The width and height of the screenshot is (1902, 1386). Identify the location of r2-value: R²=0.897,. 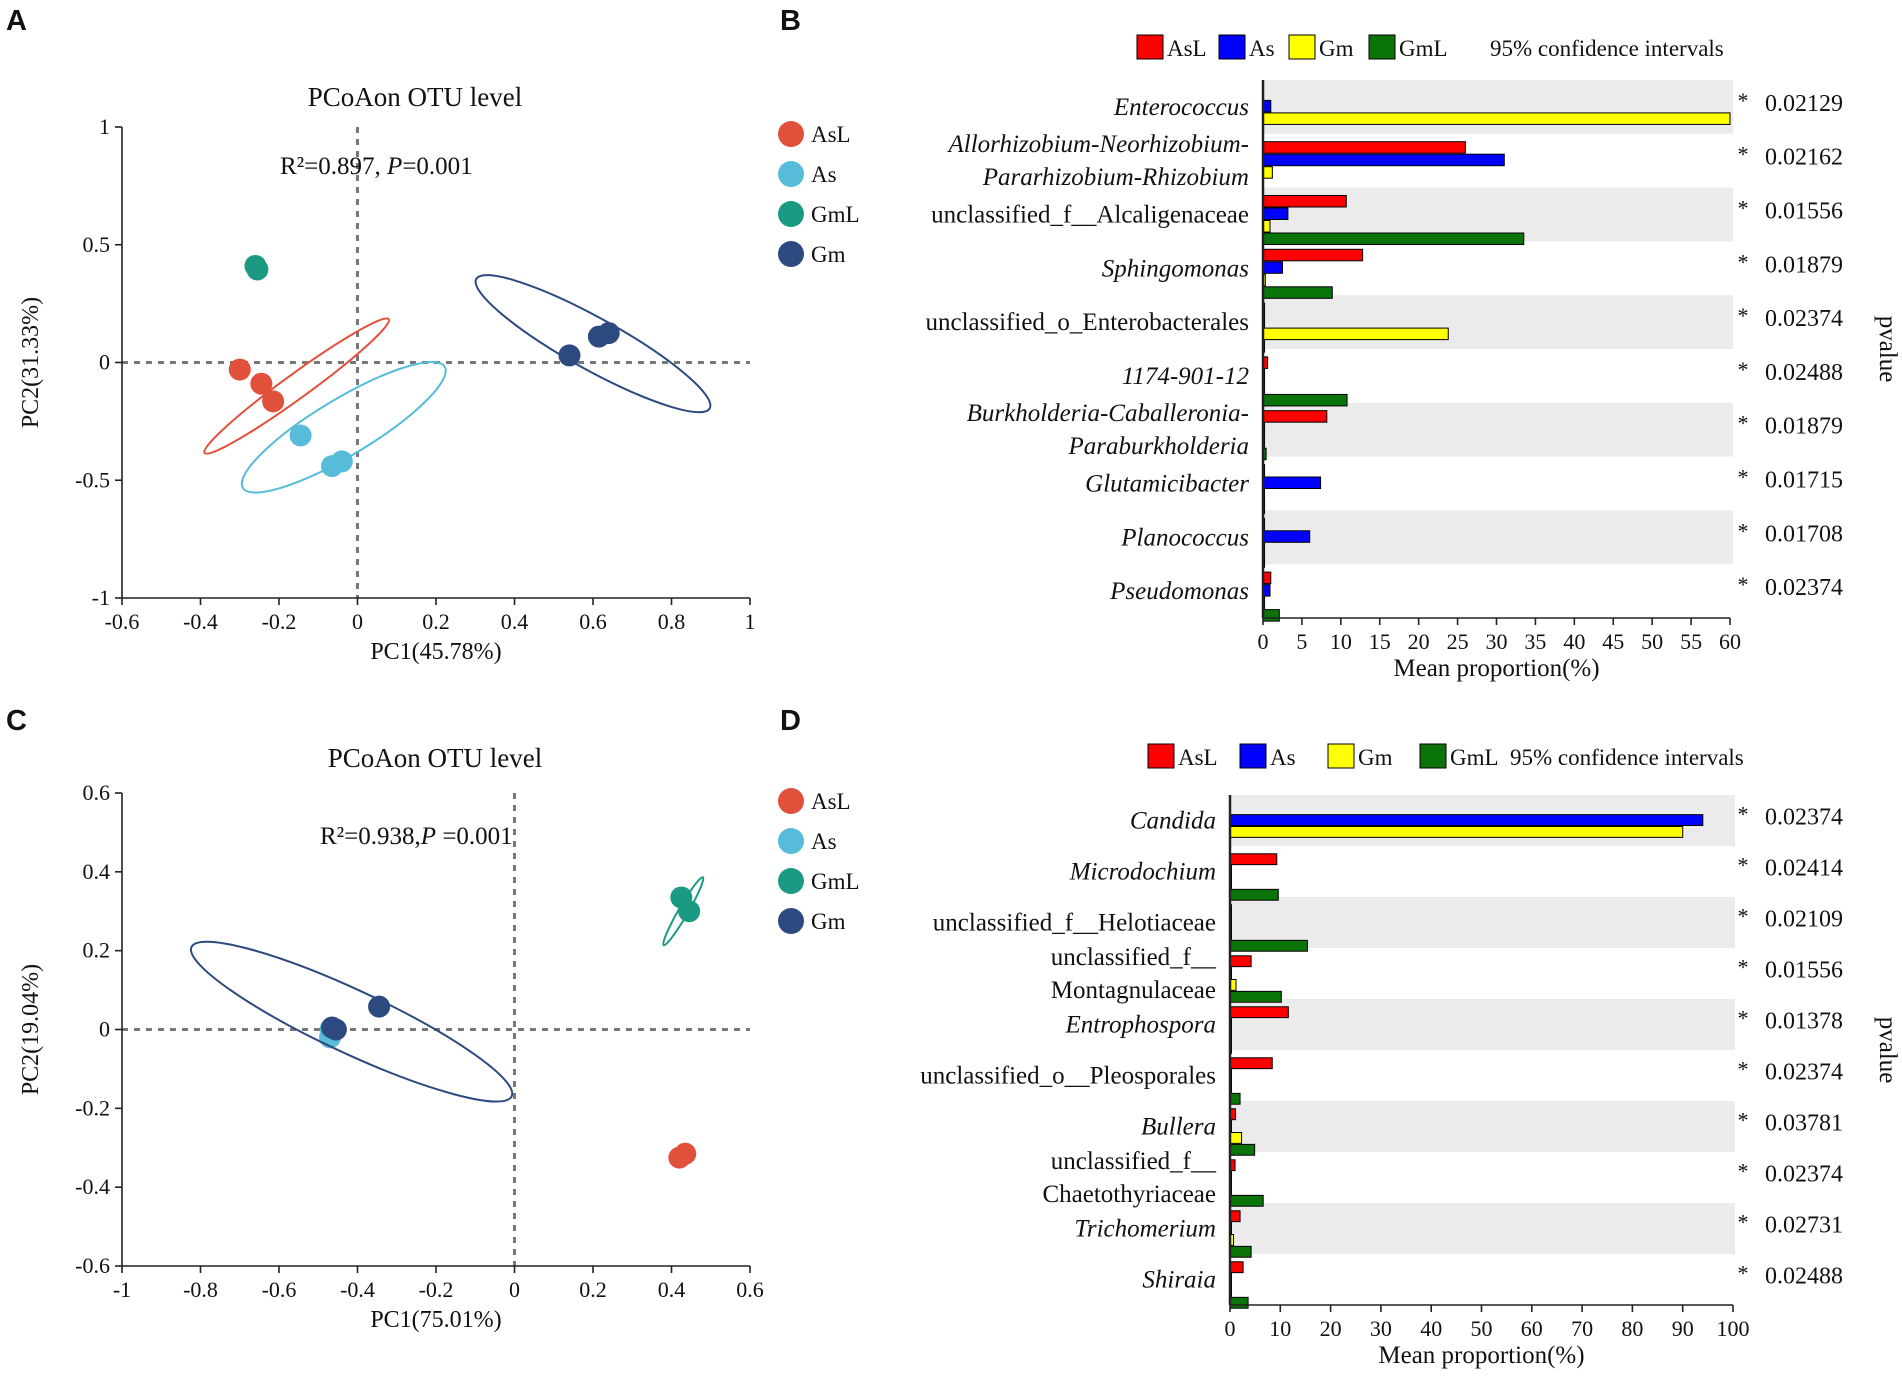
(333, 166).